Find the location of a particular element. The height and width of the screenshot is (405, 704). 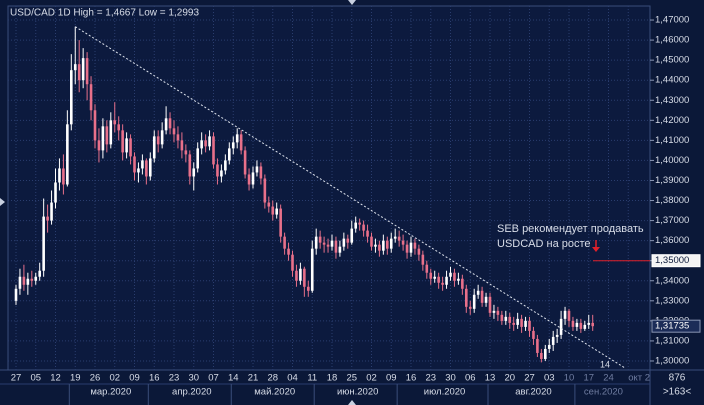

y-tick-label: 1,34000 is located at coordinates (672, 280).